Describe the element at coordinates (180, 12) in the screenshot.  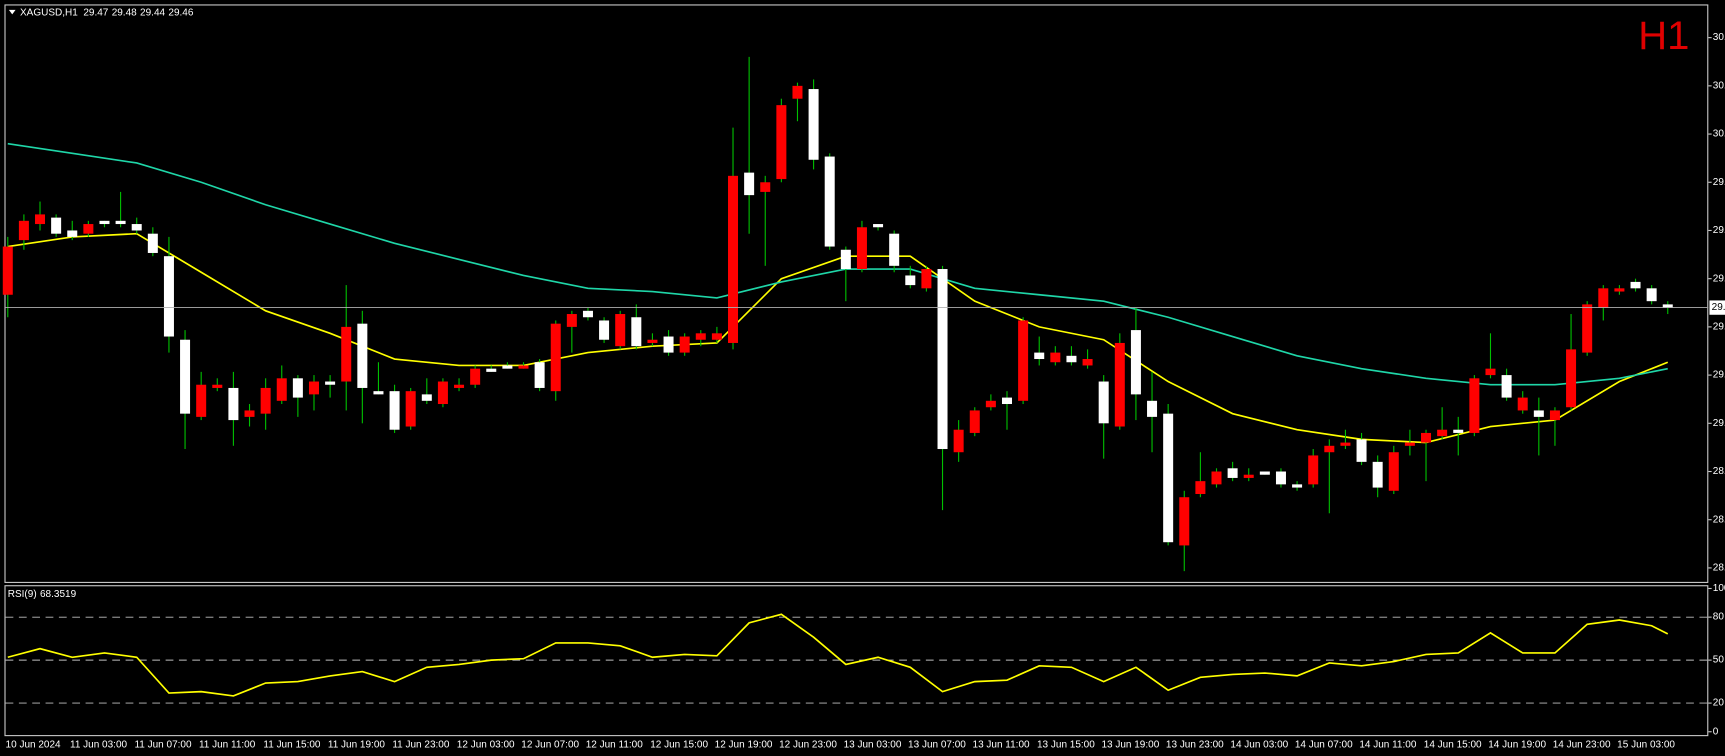
I see `quote-close: 29.46` at that location.